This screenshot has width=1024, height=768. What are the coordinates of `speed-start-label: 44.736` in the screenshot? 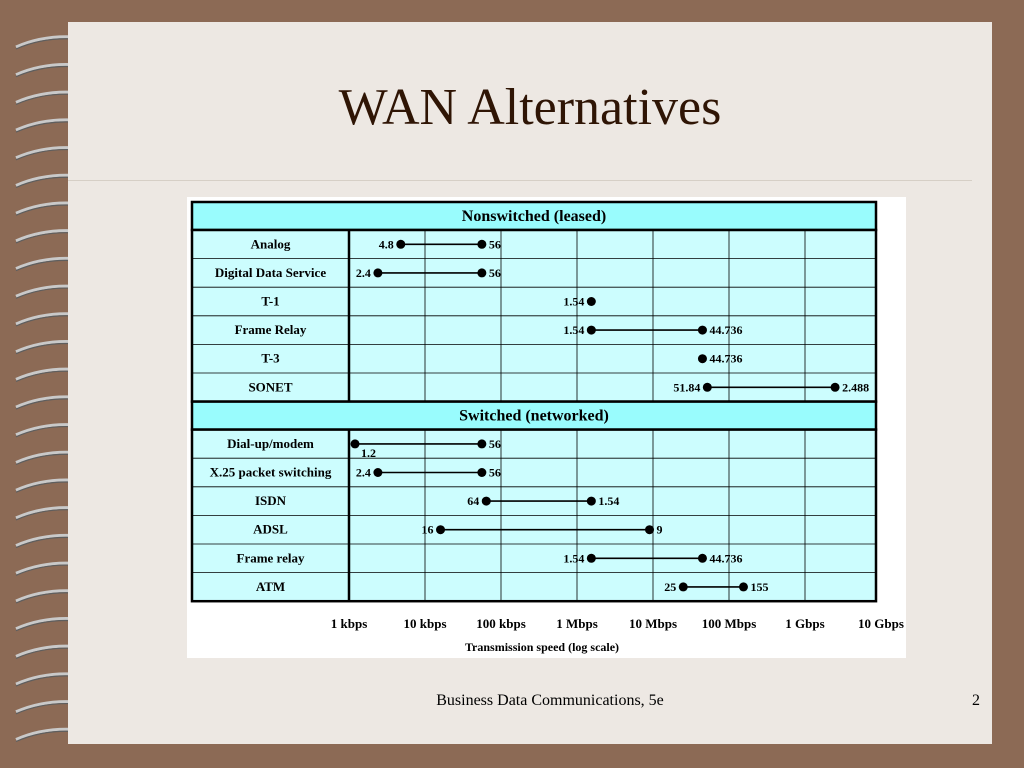 It's located at (725, 359).